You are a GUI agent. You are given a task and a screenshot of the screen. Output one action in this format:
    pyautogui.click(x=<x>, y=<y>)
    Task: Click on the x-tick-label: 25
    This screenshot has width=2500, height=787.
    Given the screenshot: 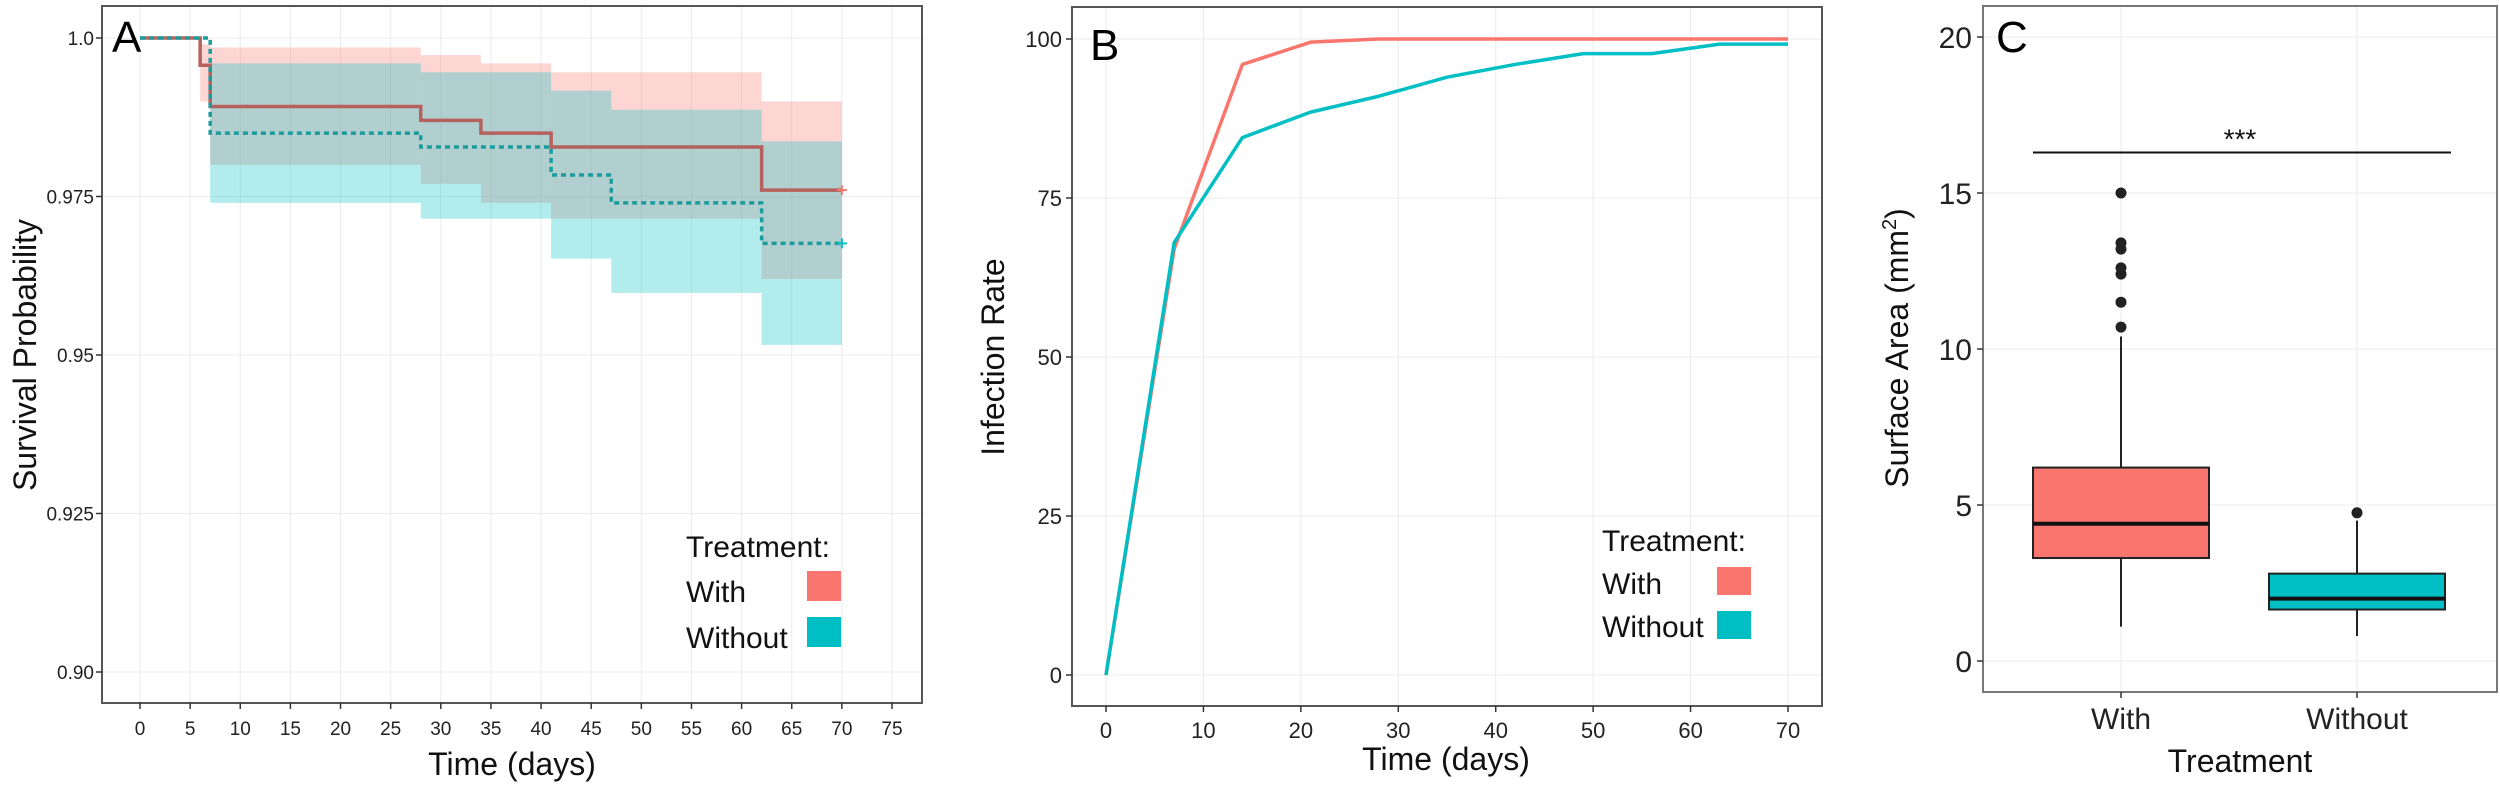 What is the action you would take?
    pyautogui.click(x=390, y=729)
    